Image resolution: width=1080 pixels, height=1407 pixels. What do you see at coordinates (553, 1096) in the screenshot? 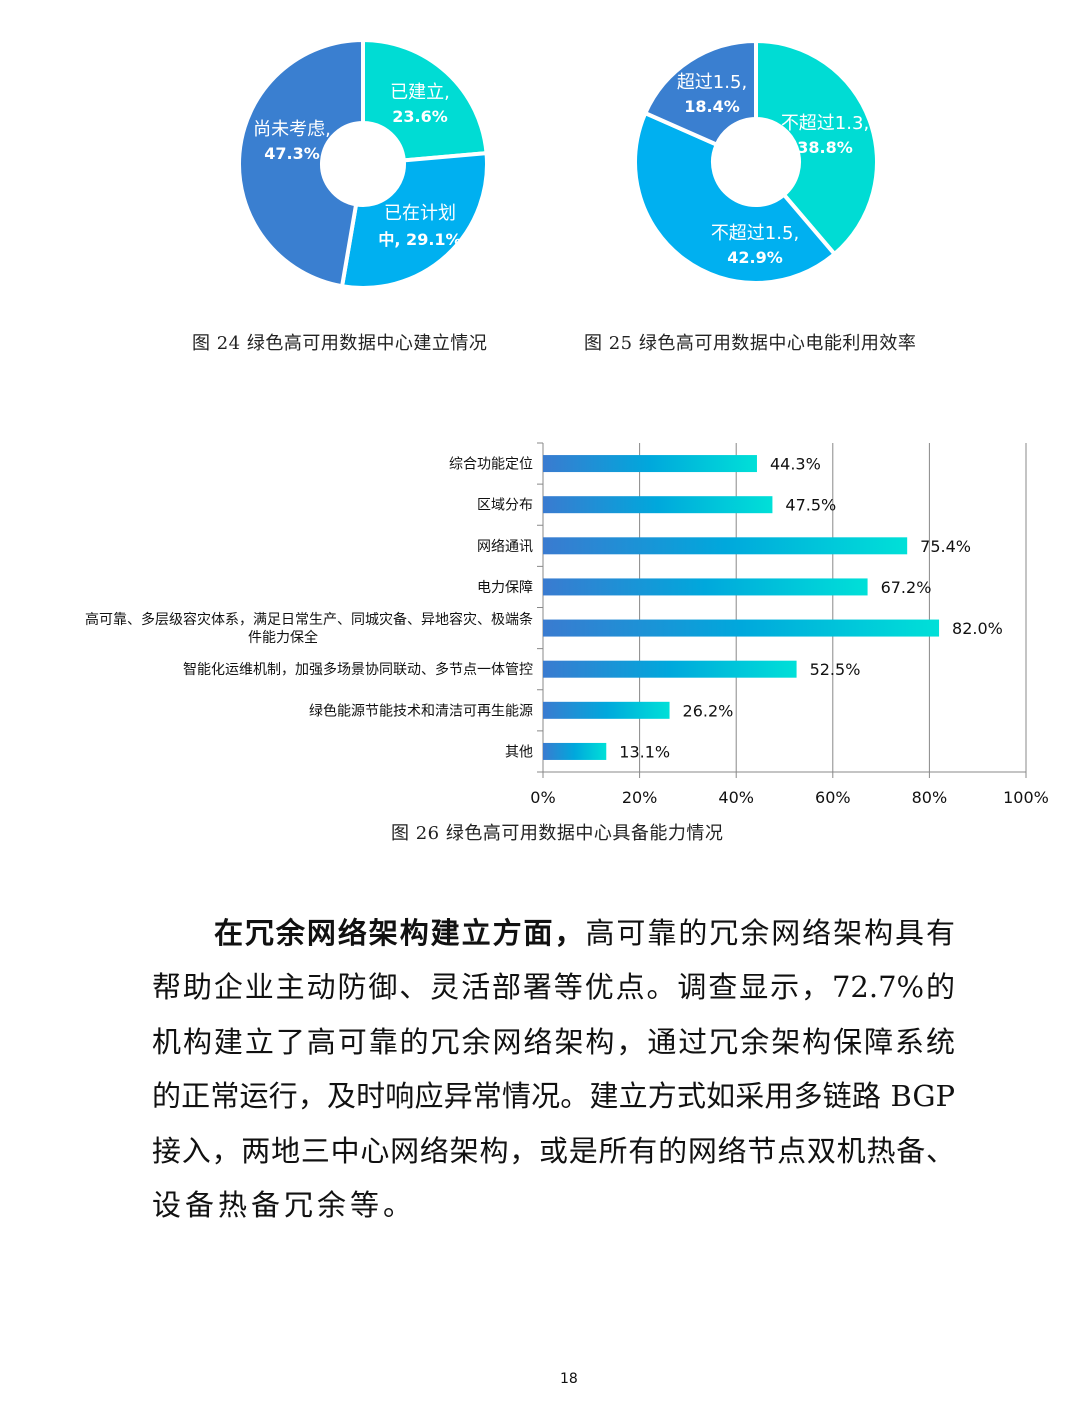
I see `paragraph-line: 的正常运行，及时响应异常情况。建立方式如采用多链路 BGP` at bounding box center [553, 1096].